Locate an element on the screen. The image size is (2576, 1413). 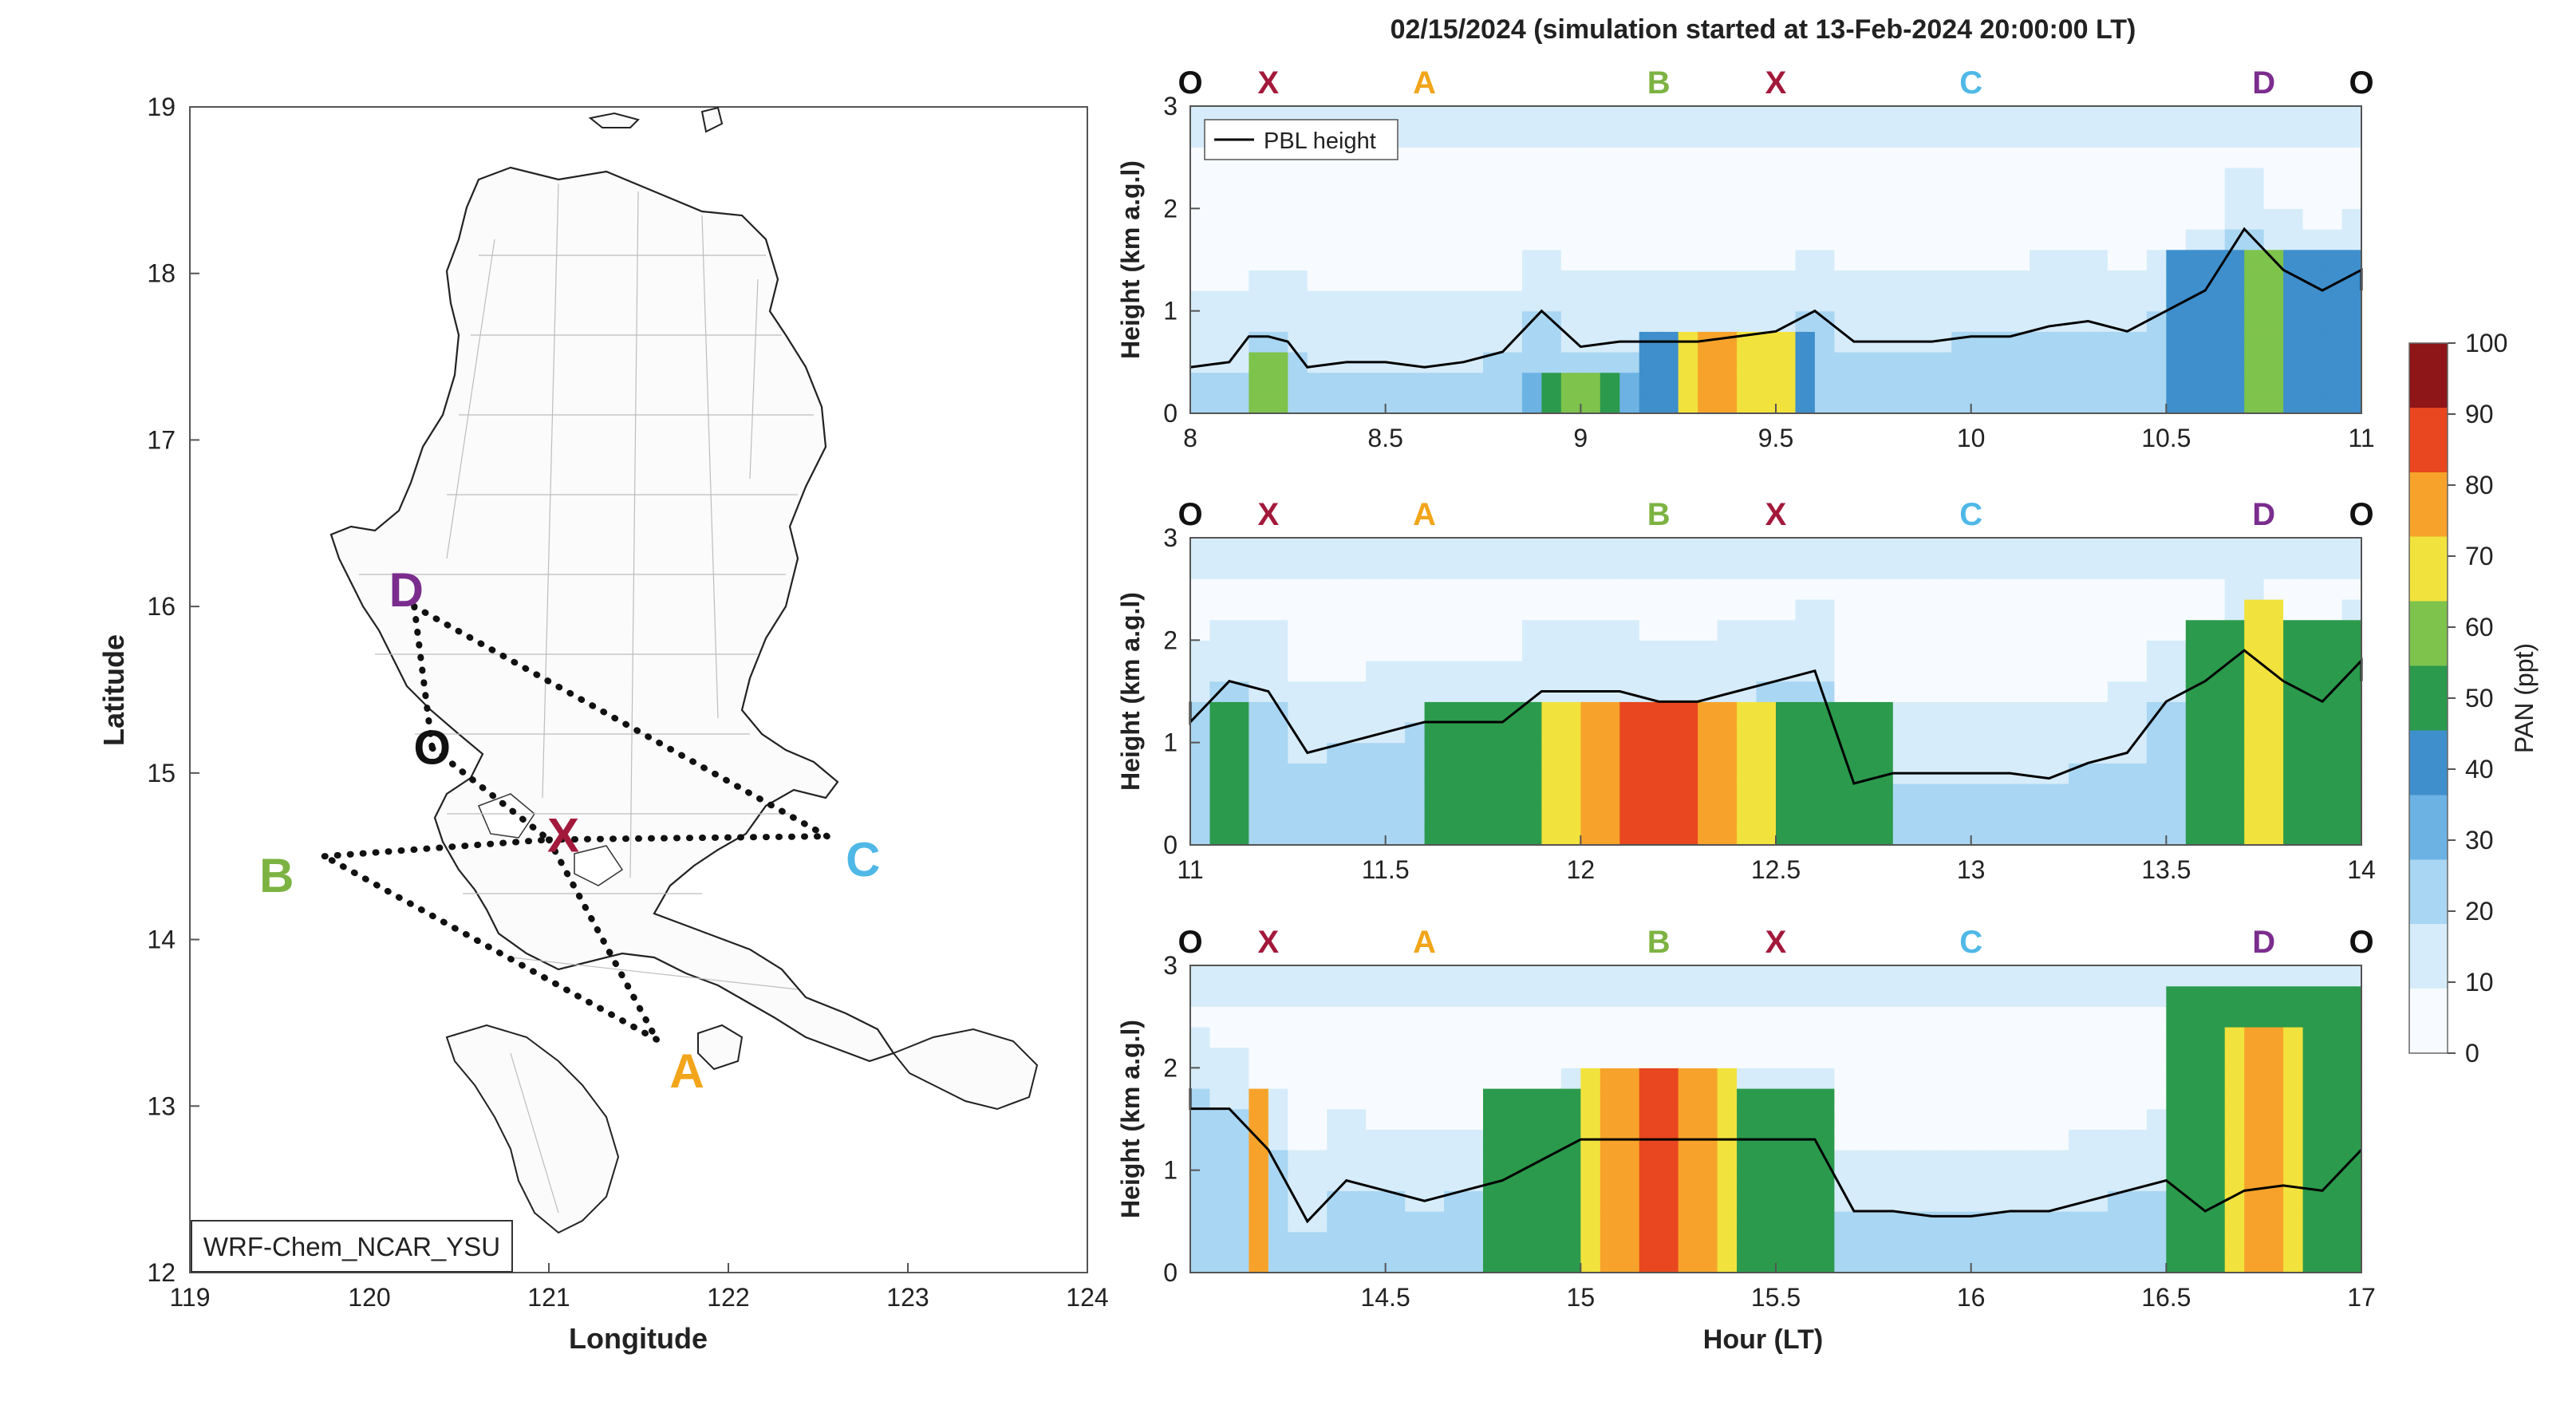
route-letter-x: X is located at coordinates (1269, 514).